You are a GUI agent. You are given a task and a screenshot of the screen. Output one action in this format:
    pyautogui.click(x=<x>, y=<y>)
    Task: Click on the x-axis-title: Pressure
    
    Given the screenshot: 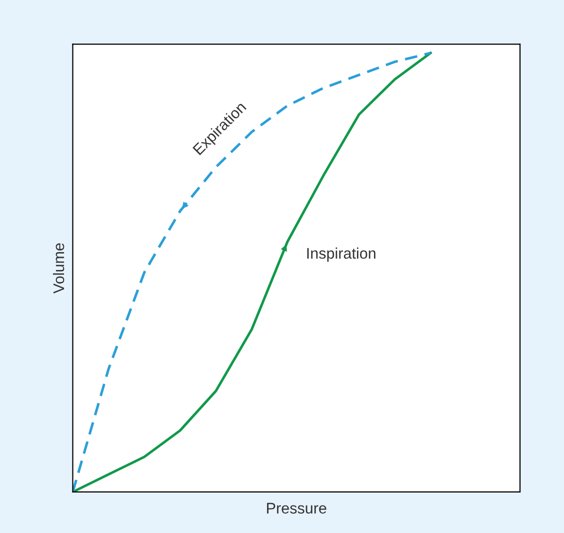 What is the action you would take?
    pyautogui.click(x=296, y=508)
    